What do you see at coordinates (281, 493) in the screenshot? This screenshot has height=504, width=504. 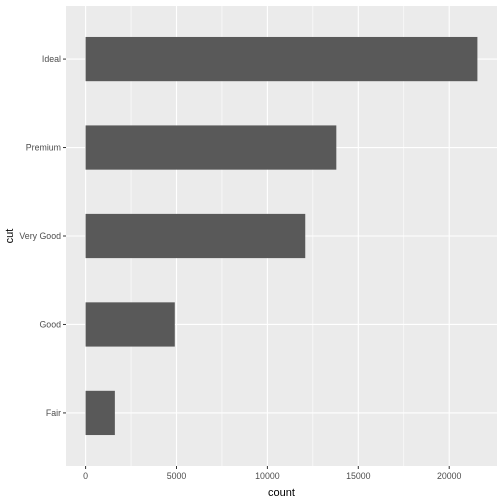 I see `x-axis-title: count` at bounding box center [281, 493].